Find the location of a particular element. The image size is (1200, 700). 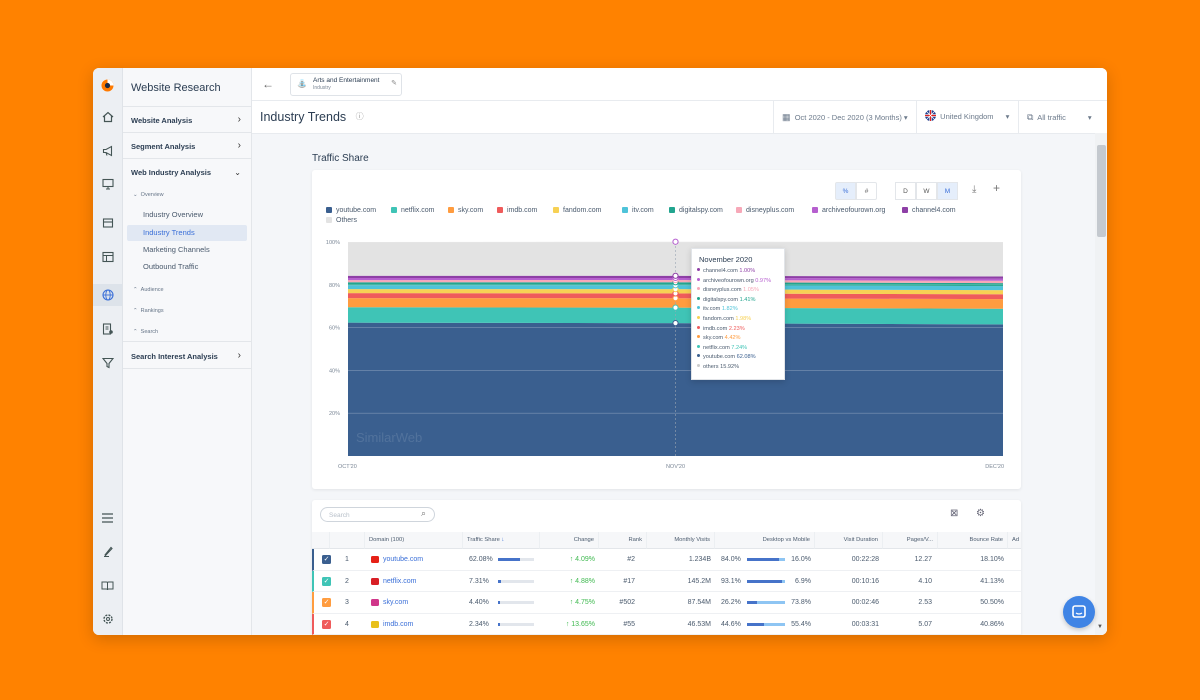

globe-icon is located at coordinates (107, 295).